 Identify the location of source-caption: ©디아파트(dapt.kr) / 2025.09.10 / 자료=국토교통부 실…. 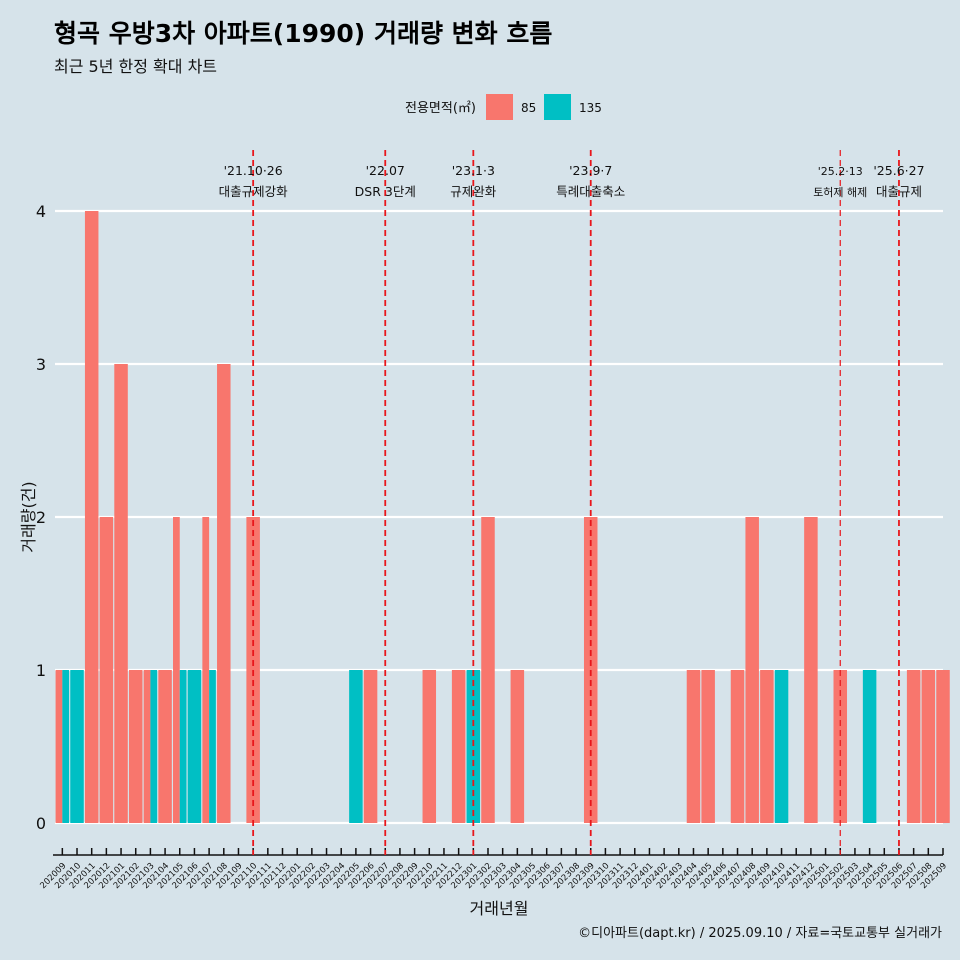
(760, 933).